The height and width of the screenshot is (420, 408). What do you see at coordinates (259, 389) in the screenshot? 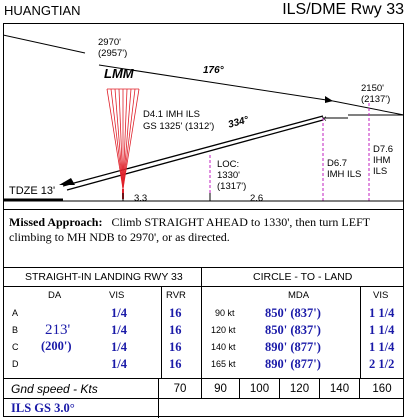
I see `gnd-speed-100: 100` at bounding box center [259, 389].